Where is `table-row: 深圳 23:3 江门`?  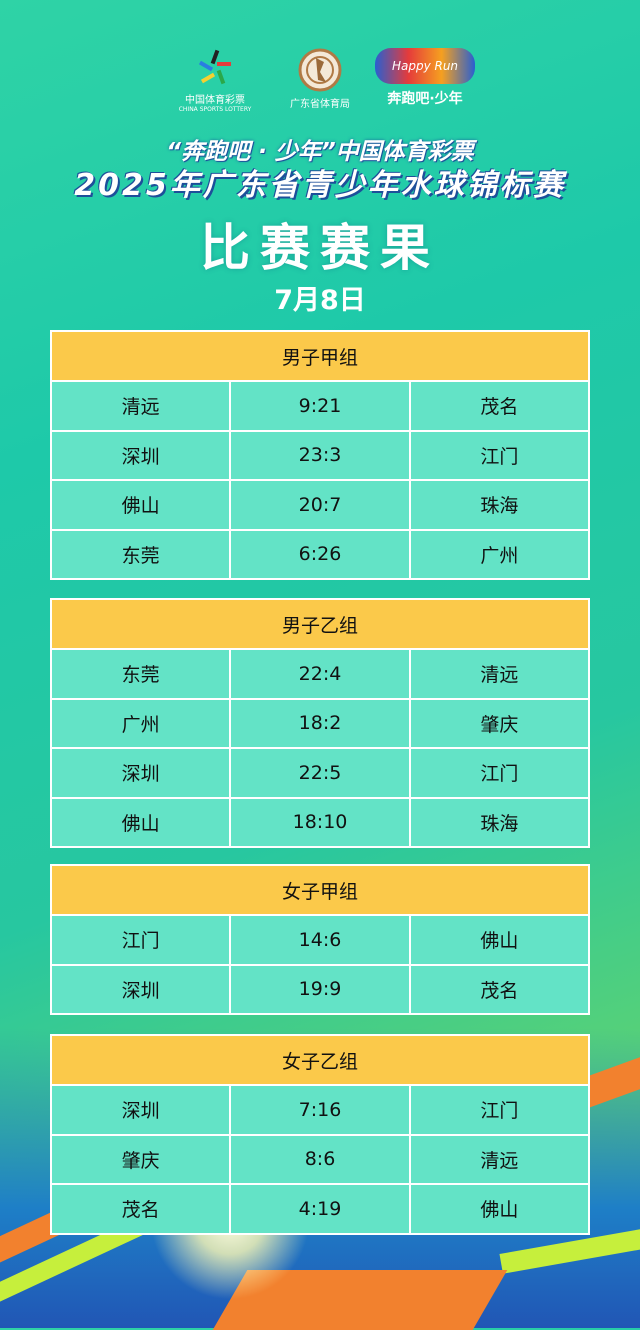 table-row: 深圳 23:3 江门 is located at coordinates (320, 455).